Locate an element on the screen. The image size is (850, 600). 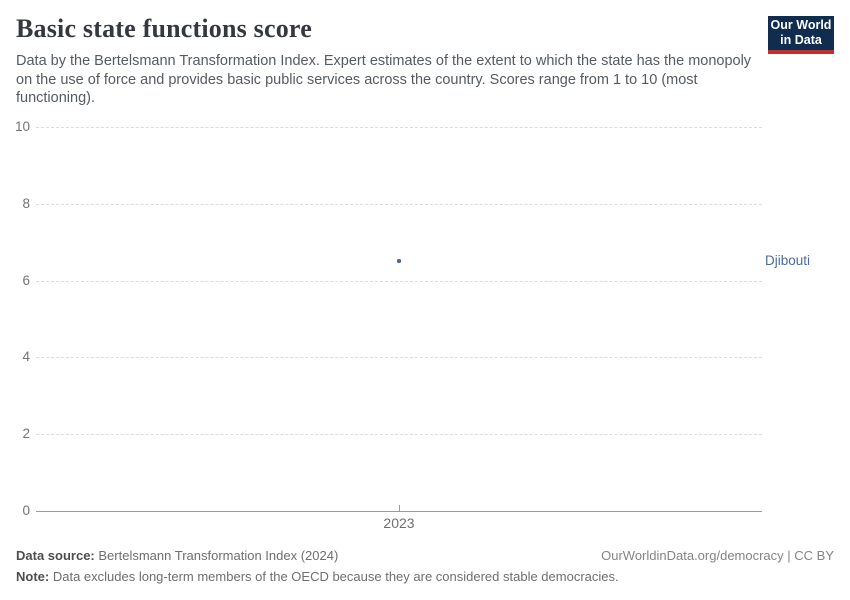
y-axis-tick-4: 4 is located at coordinates (26, 357).